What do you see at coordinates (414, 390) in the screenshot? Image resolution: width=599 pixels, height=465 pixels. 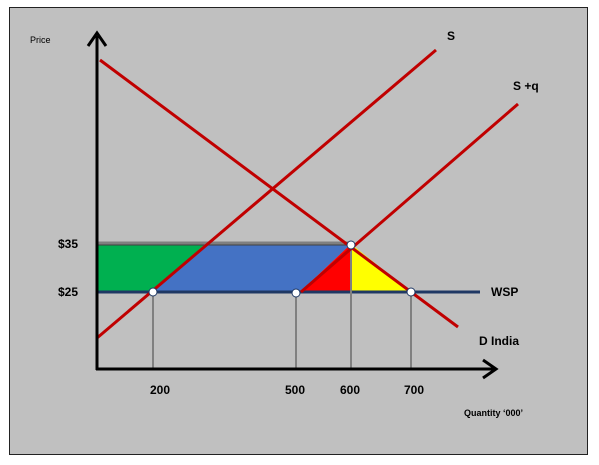 I see `qty-tick-700: 700` at bounding box center [414, 390].